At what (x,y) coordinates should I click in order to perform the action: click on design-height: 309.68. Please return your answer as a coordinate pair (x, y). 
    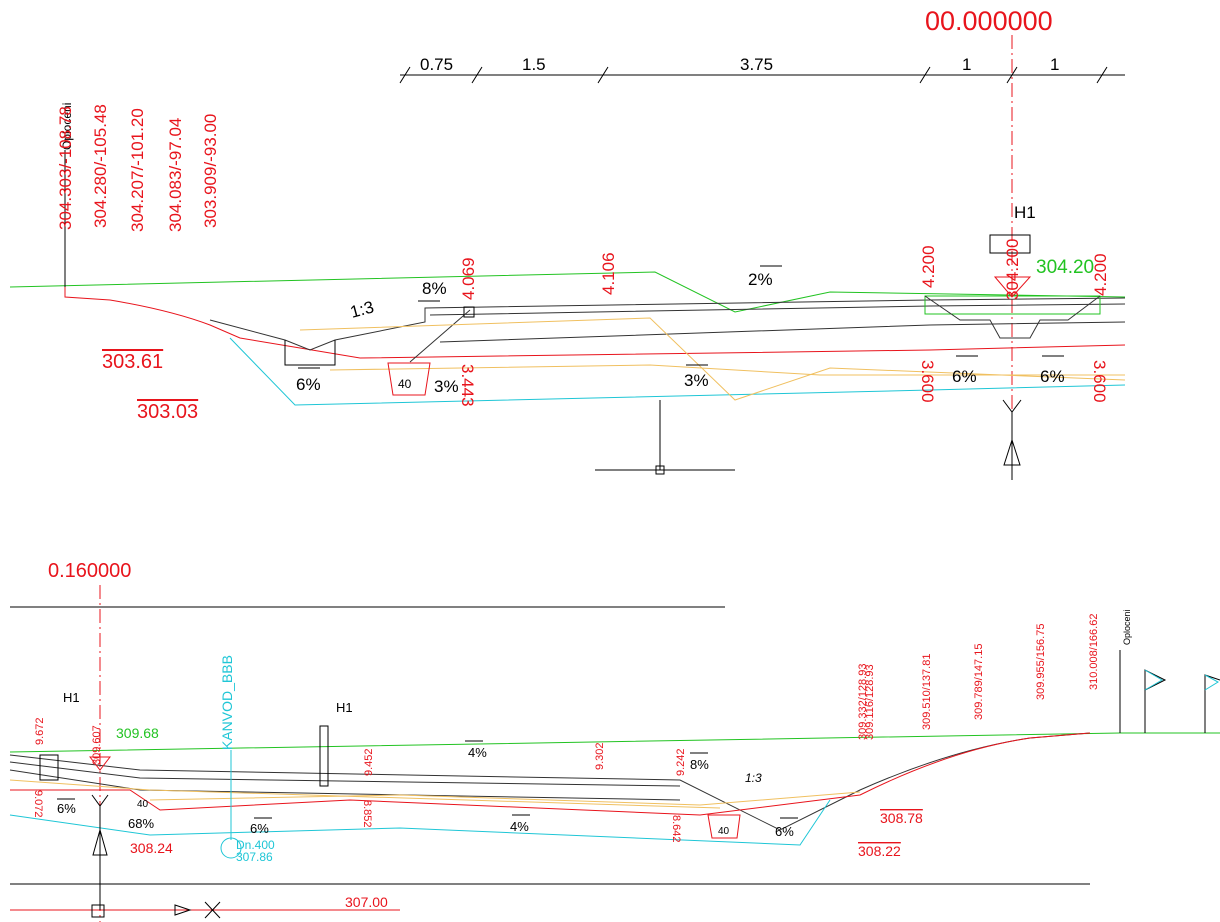
    Looking at the image, I should click on (137, 733).